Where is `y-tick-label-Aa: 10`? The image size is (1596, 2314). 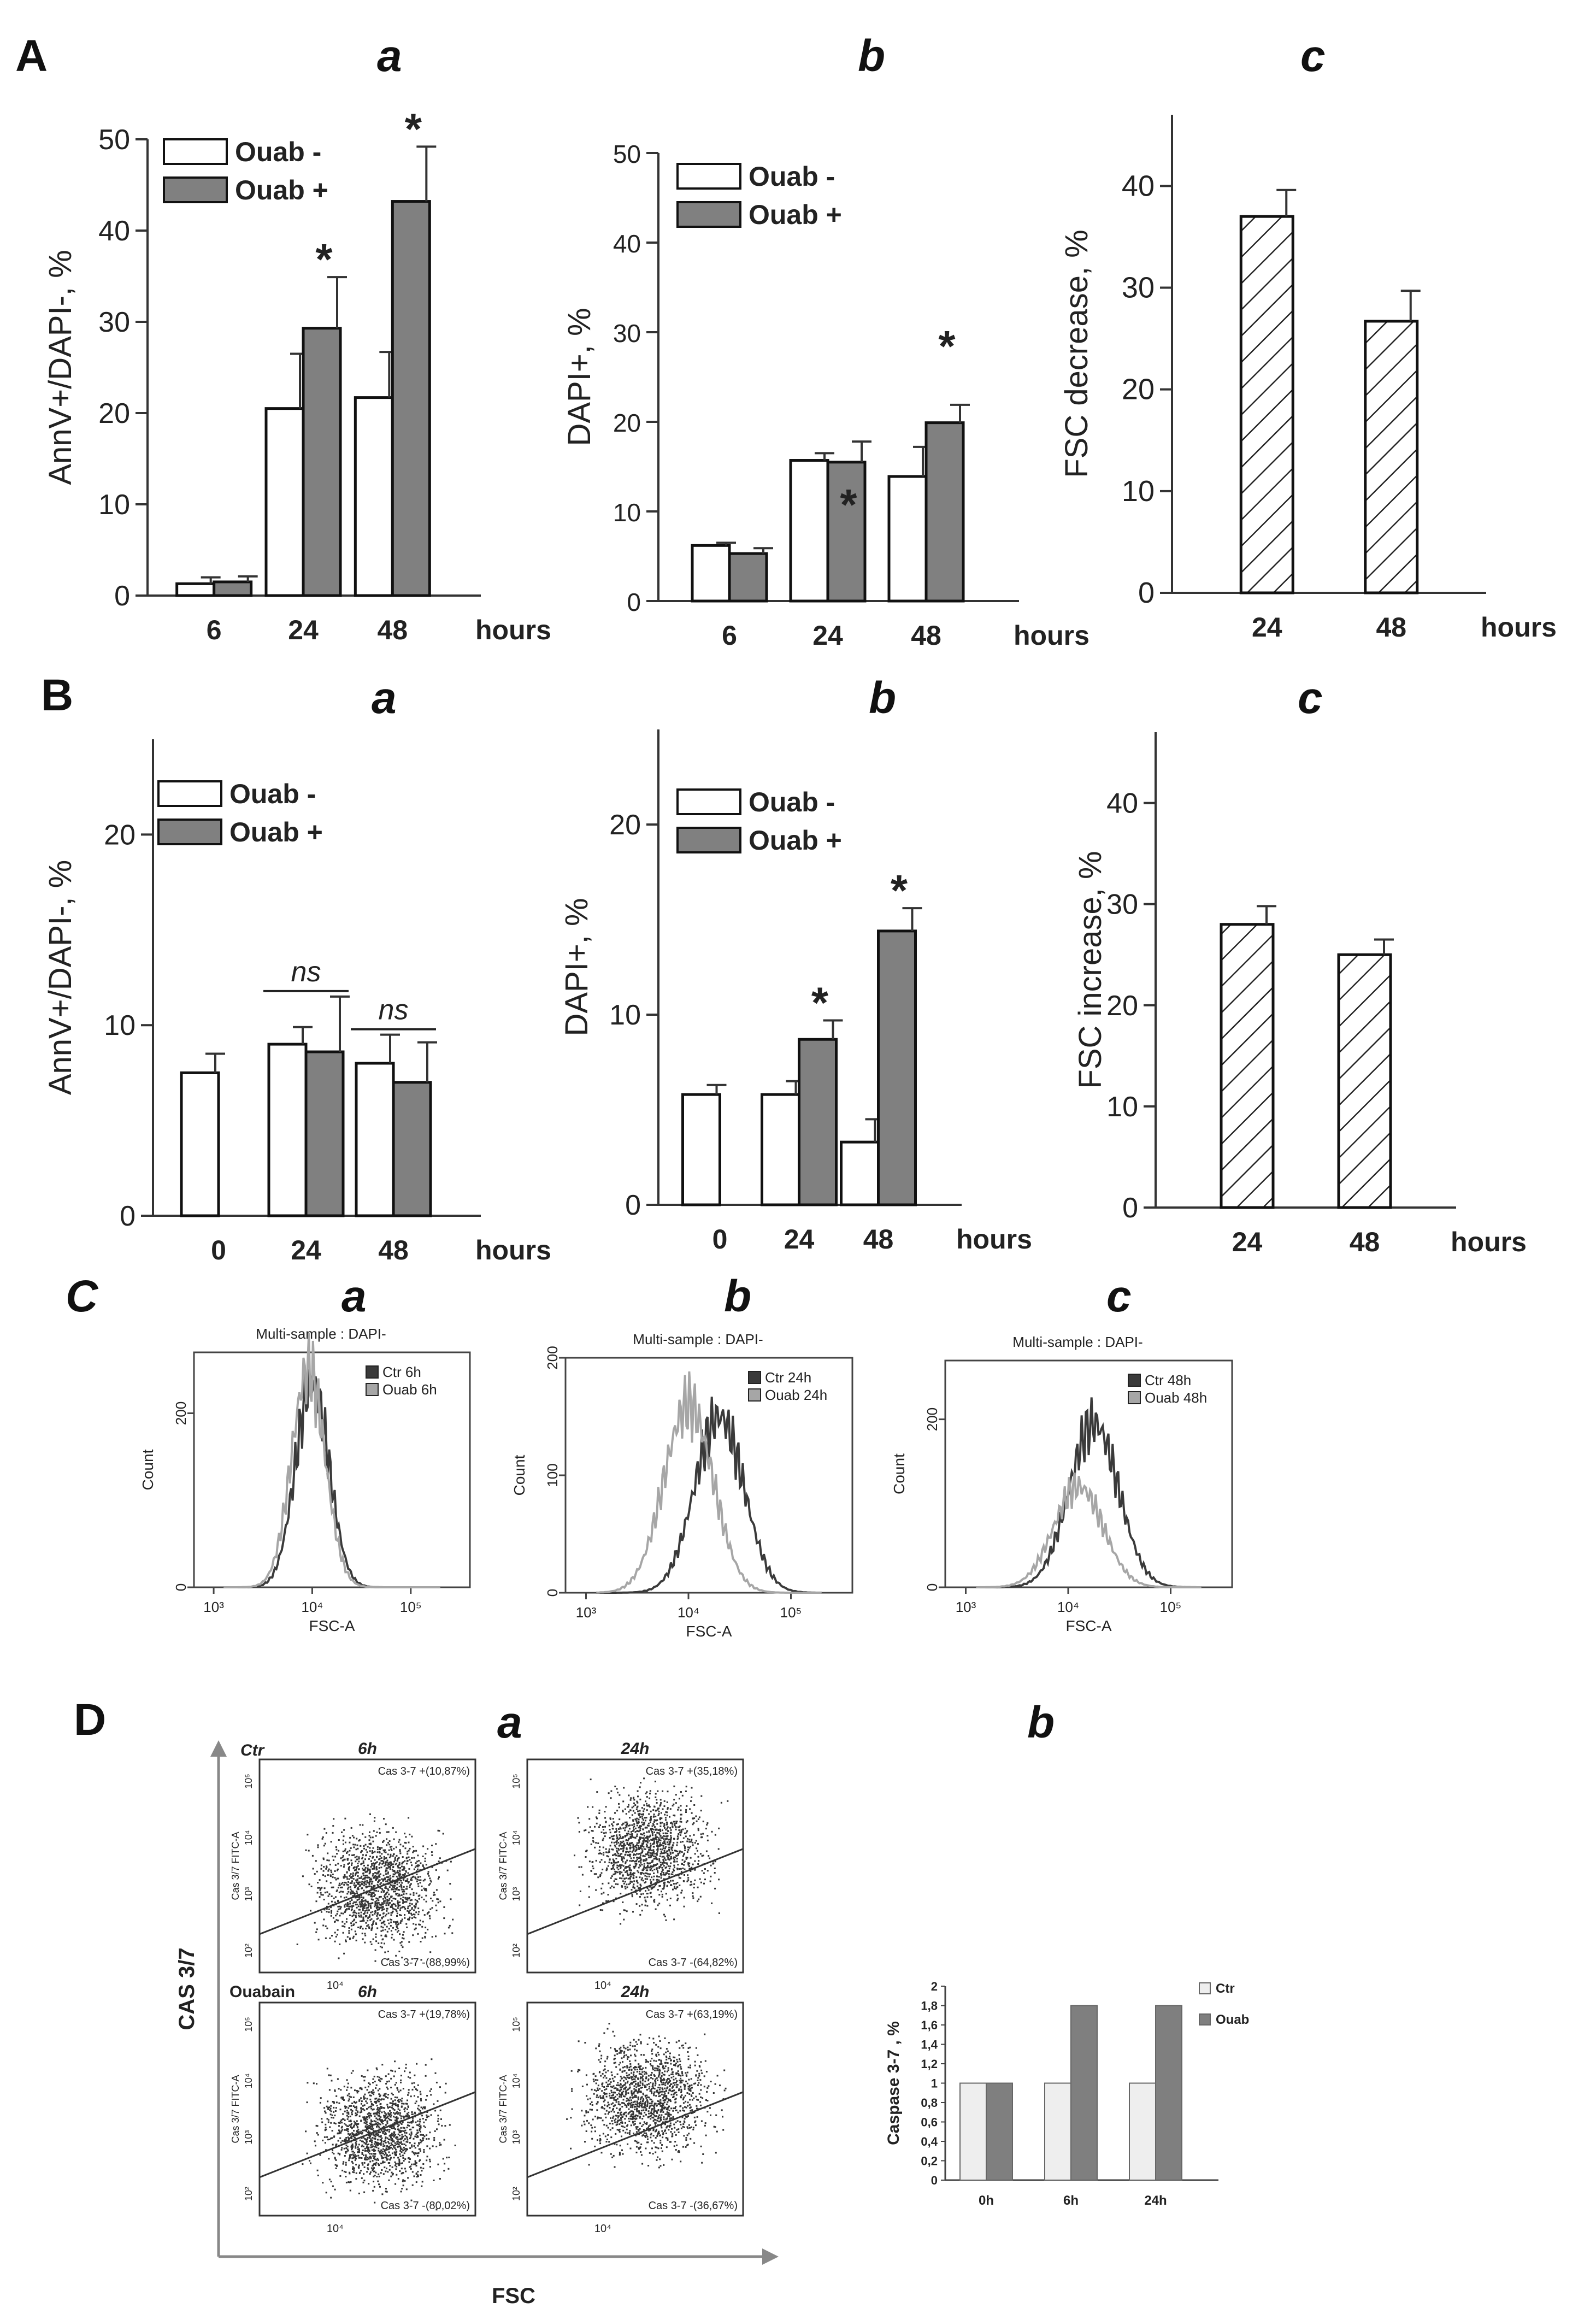 y-tick-label-Aa: 10 is located at coordinates (114, 505).